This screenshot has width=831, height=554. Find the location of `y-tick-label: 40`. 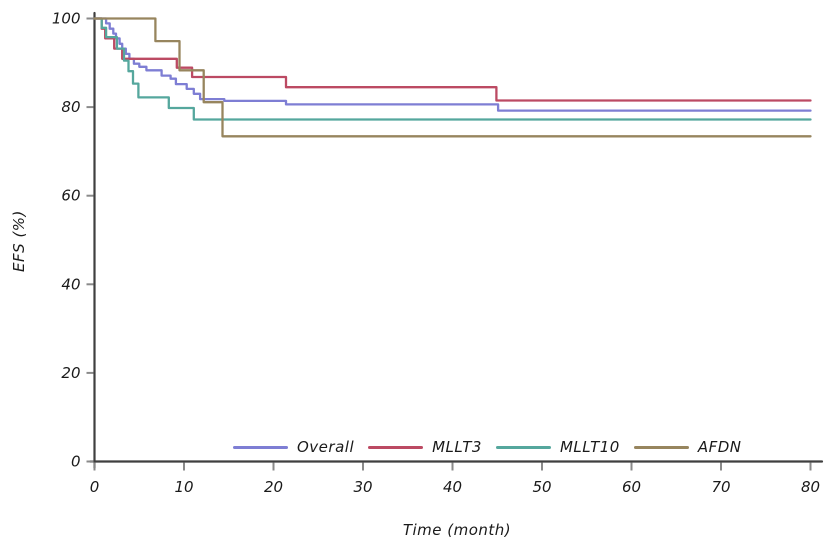

y-tick-label: 40 is located at coordinates (70, 284).